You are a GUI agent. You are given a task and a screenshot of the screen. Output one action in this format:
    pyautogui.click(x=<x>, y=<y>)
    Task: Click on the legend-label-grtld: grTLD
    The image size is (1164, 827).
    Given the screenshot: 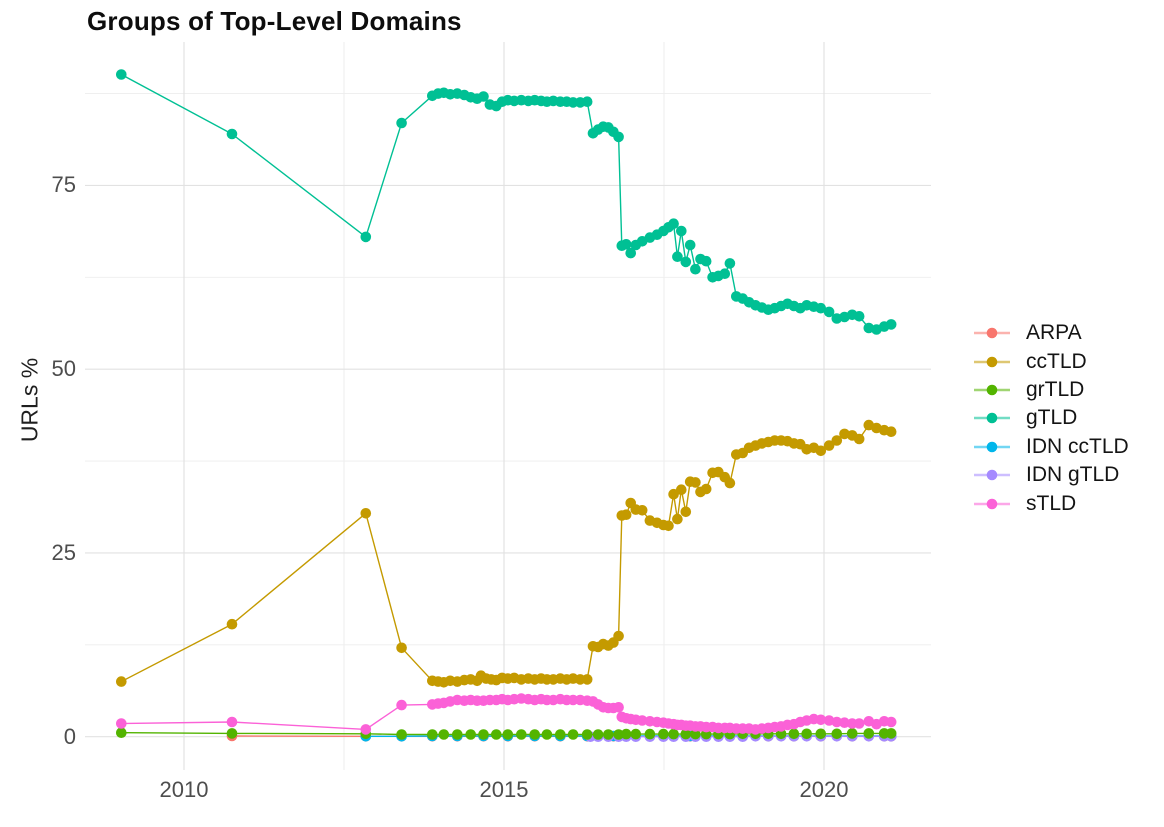 What is the action you would take?
    pyautogui.click(x=1055, y=389)
    